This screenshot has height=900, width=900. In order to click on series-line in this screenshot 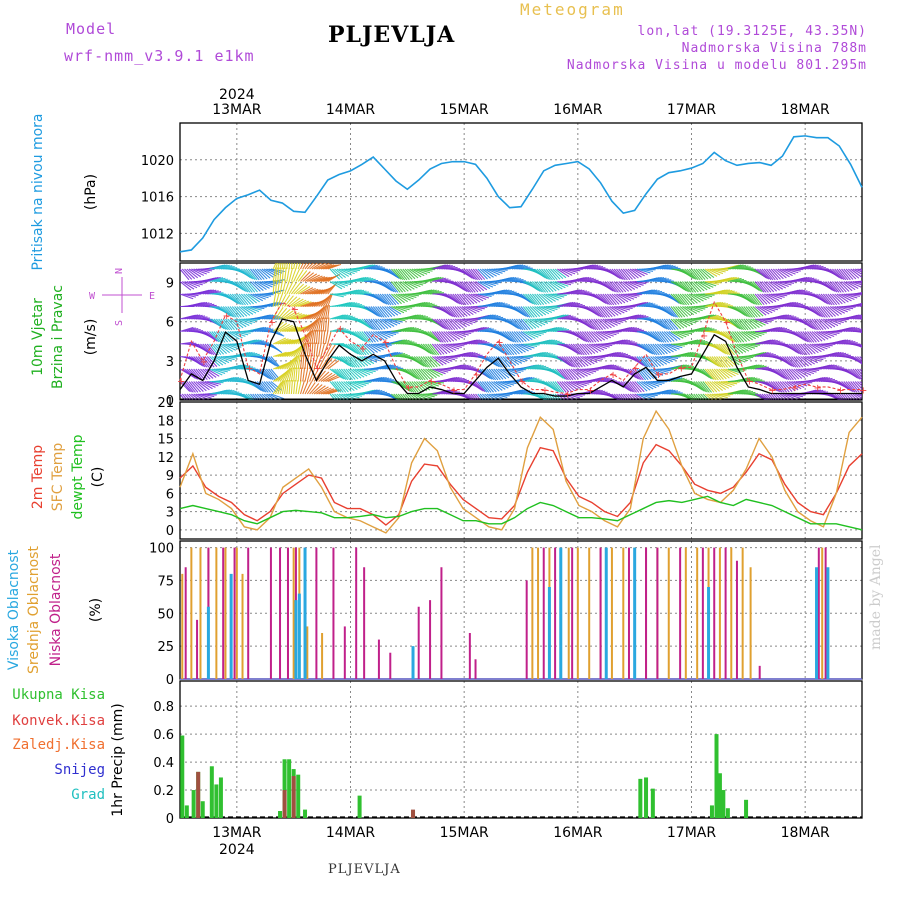, I will do `click(521, 471)`.